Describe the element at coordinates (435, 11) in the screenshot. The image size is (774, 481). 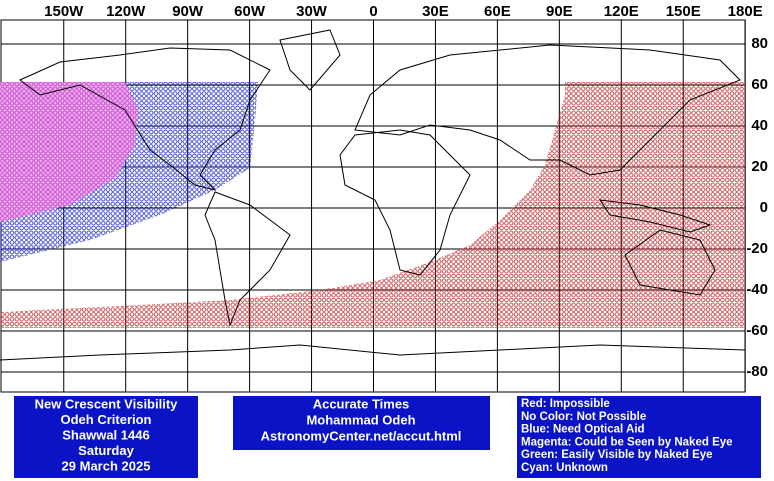
I see `x-tick-label: 30E` at that location.